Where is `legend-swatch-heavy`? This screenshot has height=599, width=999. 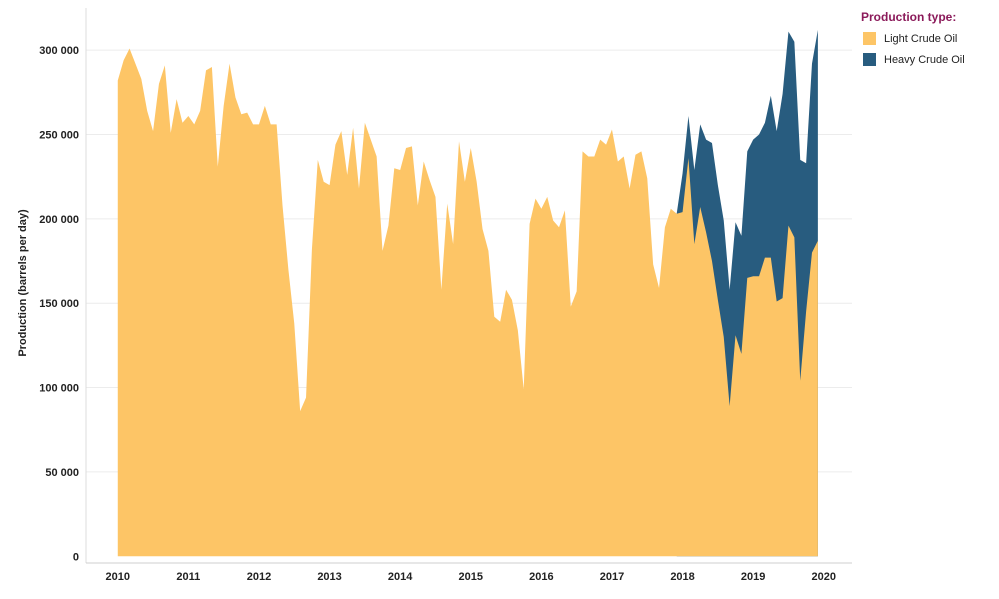
legend-swatch-heavy is located at coordinates (869, 59).